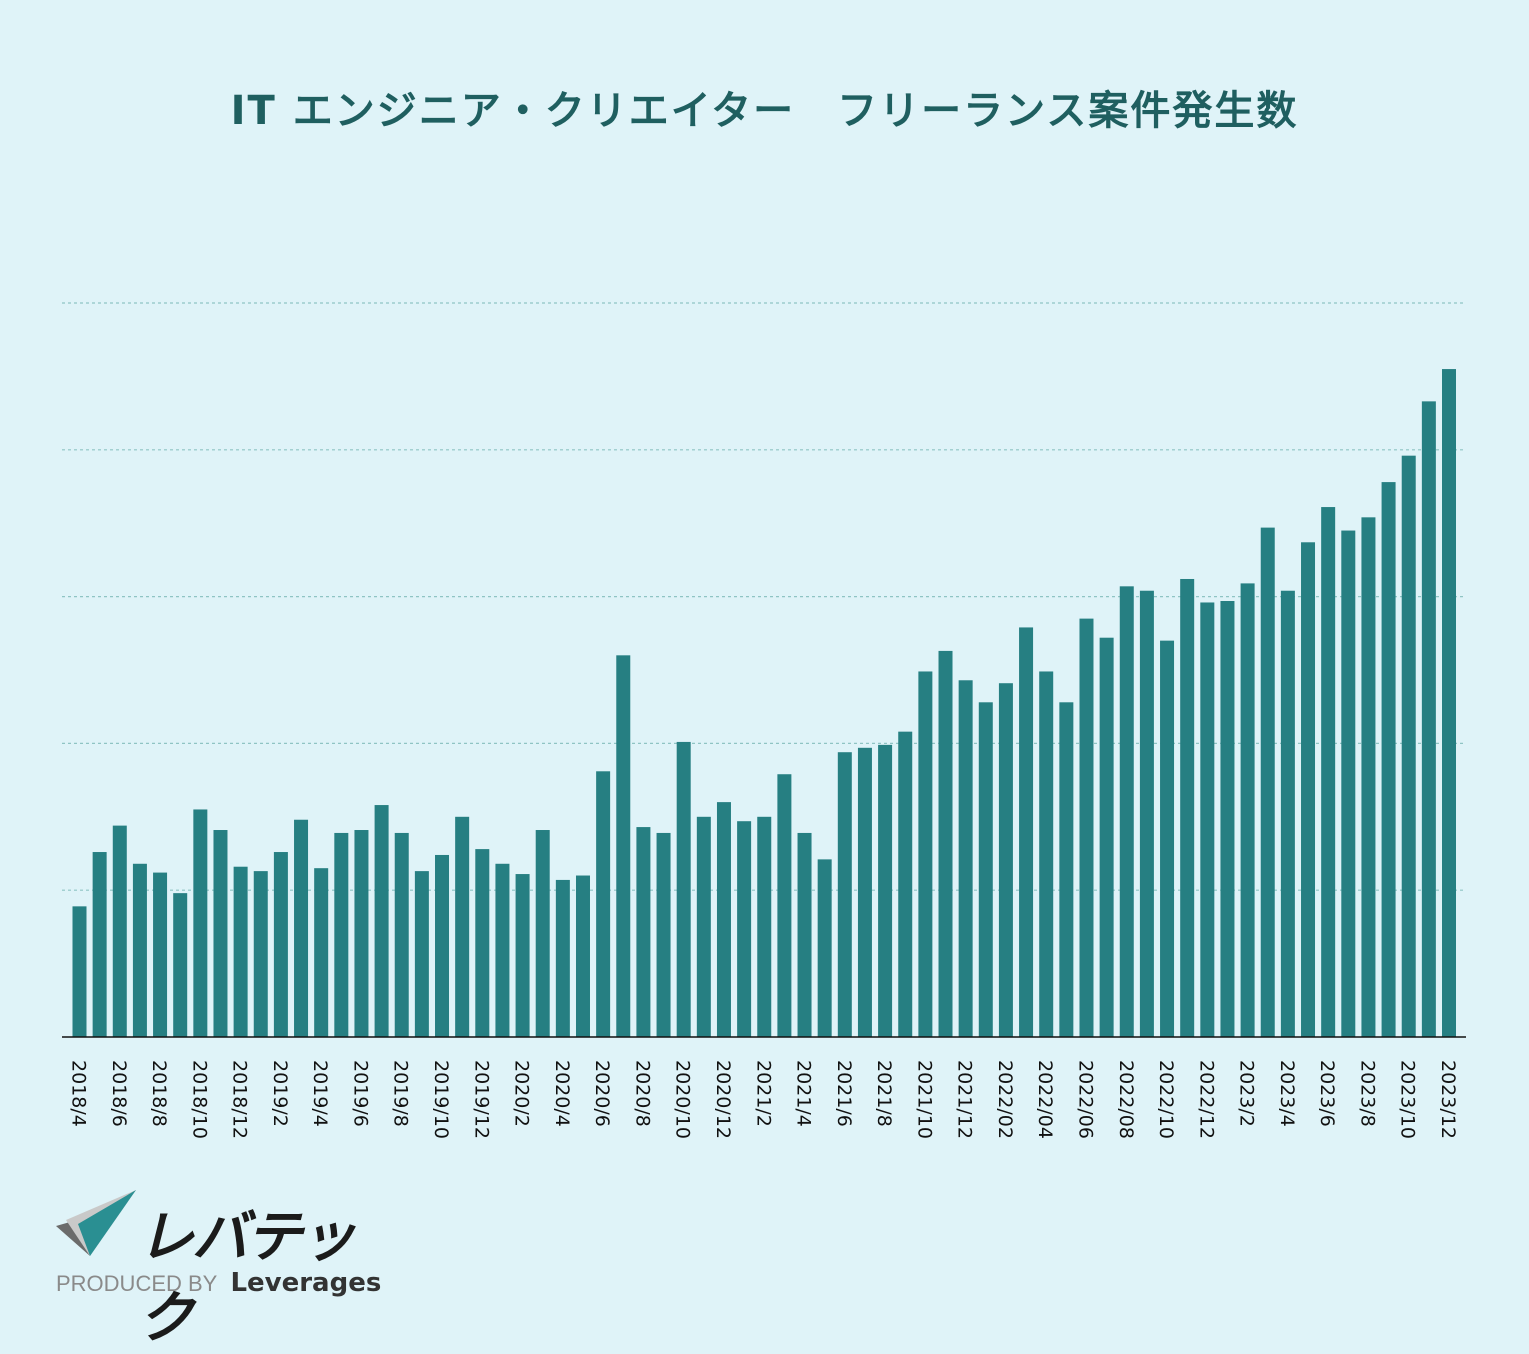 The image size is (1529, 1354). Describe the element at coordinates (360, 1093) in the screenshot. I see `x-tick-label: 2019/6` at that location.